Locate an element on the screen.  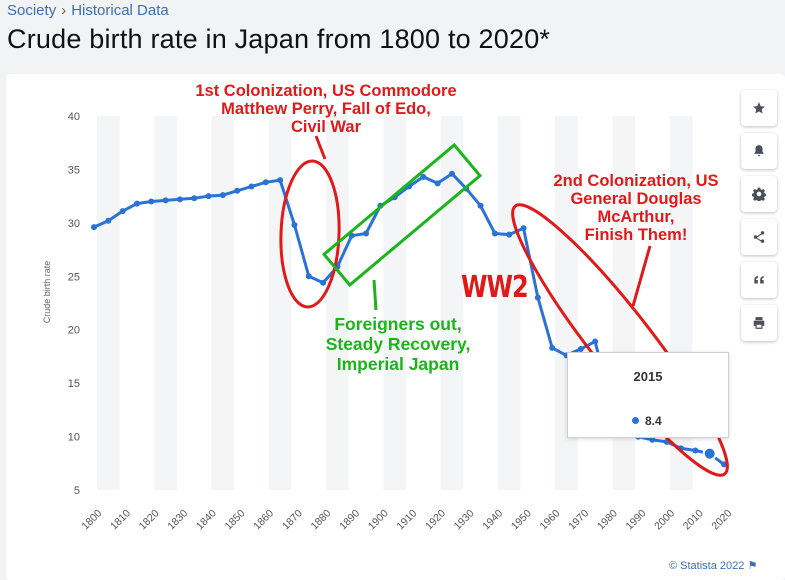
x-tick-label: 1940 is located at coordinates (492, 519).